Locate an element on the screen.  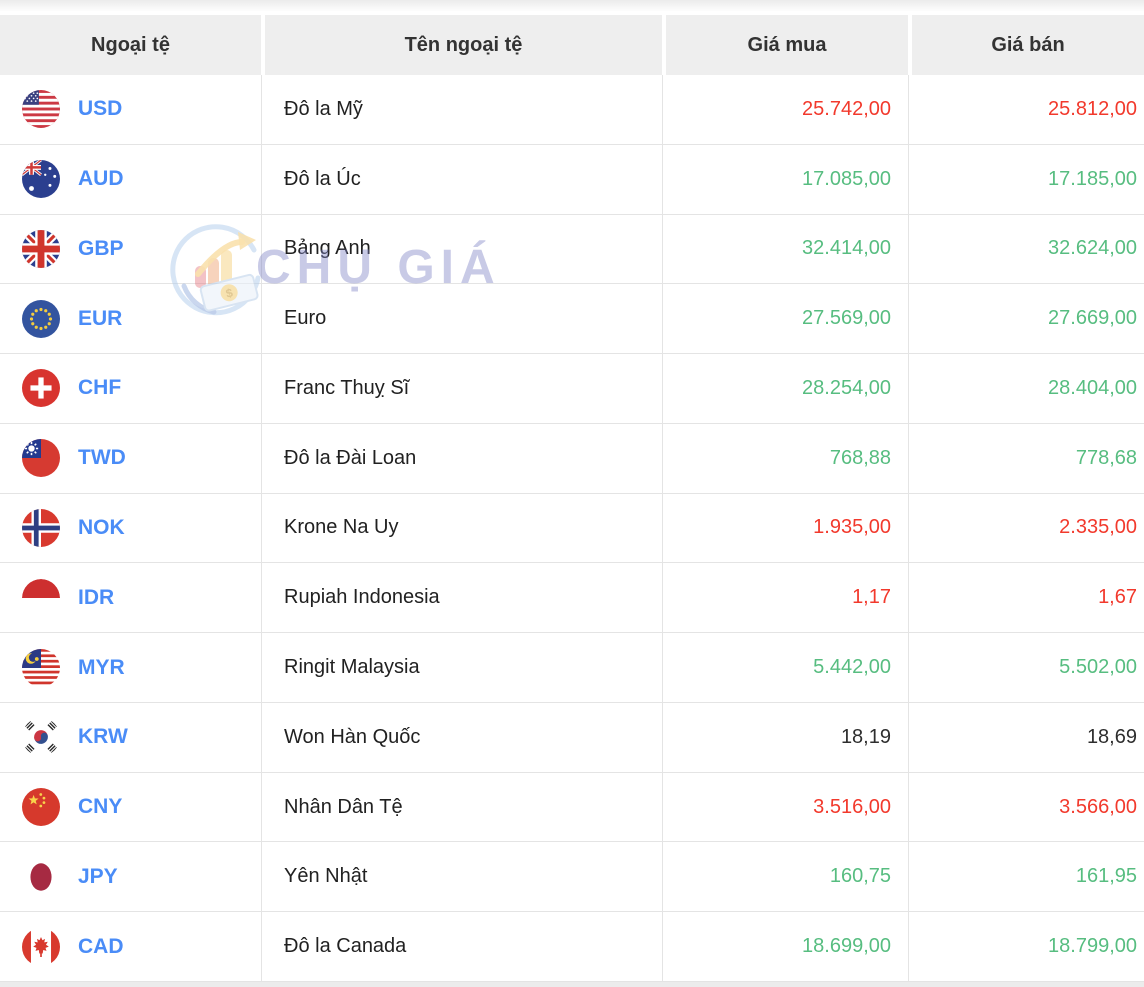
table-row: CAD Đô la Canada 18.699,00 18.799,00 is located at coordinates (572, 947).